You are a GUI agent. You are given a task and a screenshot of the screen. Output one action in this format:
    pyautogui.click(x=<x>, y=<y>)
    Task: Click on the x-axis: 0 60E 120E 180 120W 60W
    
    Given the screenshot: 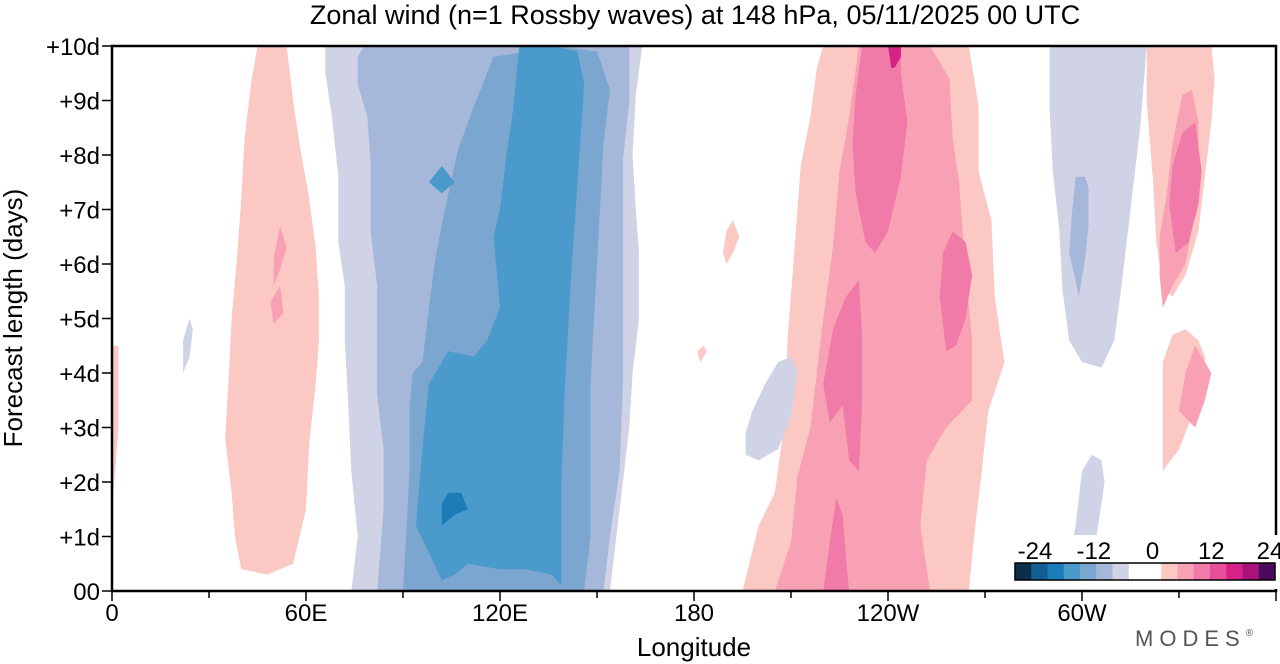 What is the action you would take?
    pyautogui.click(x=691, y=609)
    